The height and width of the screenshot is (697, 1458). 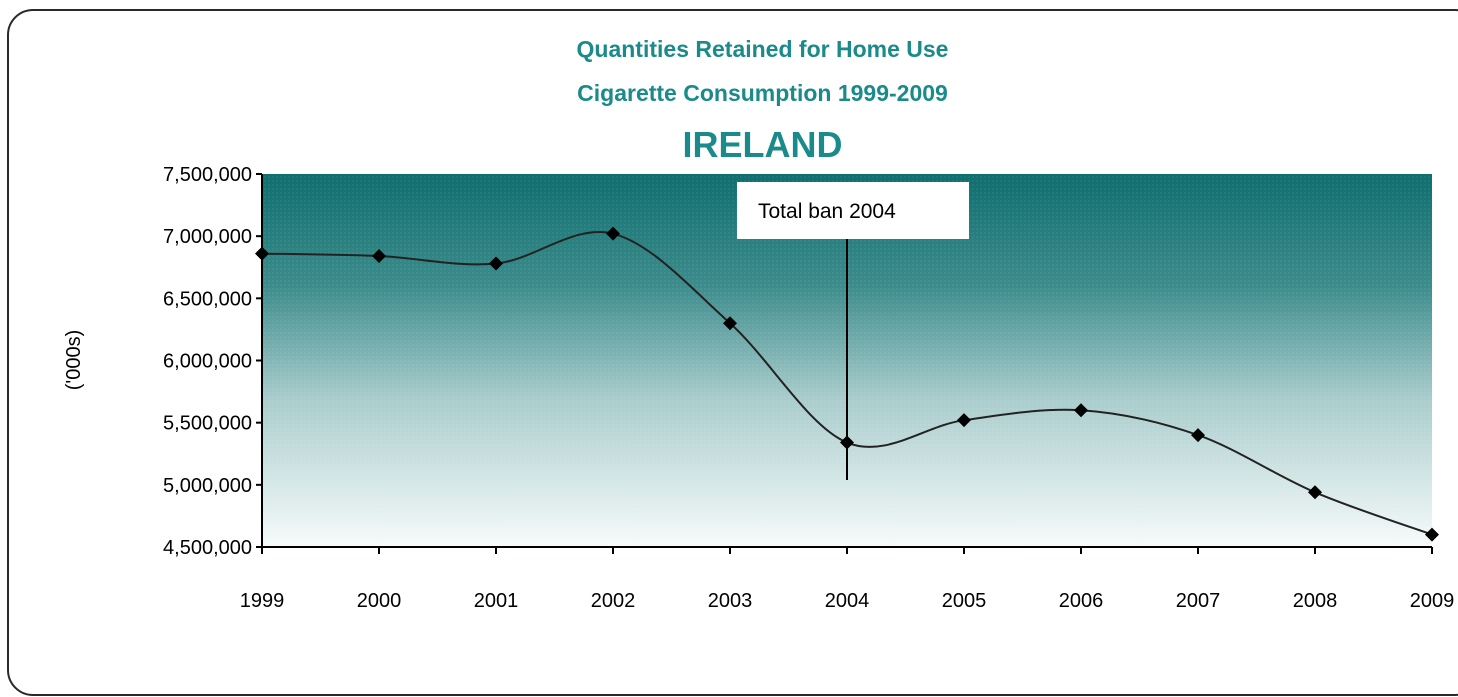 What do you see at coordinates (827, 211) in the screenshot?
I see `annotation-text: Total ban 2004` at bounding box center [827, 211].